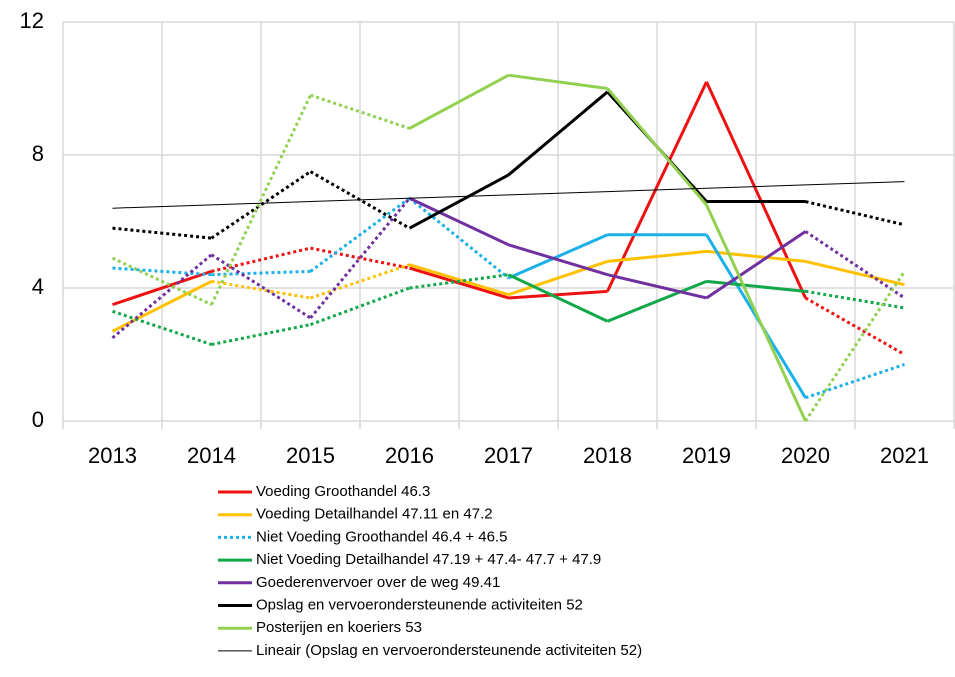 This screenshot has height=677, width=955. What do you see at coordinates (374, 514) in the screenshot?
I see `legend-label: Voeding Detailhandel 47.11 en 47.2` at bounding box center [374, 514].